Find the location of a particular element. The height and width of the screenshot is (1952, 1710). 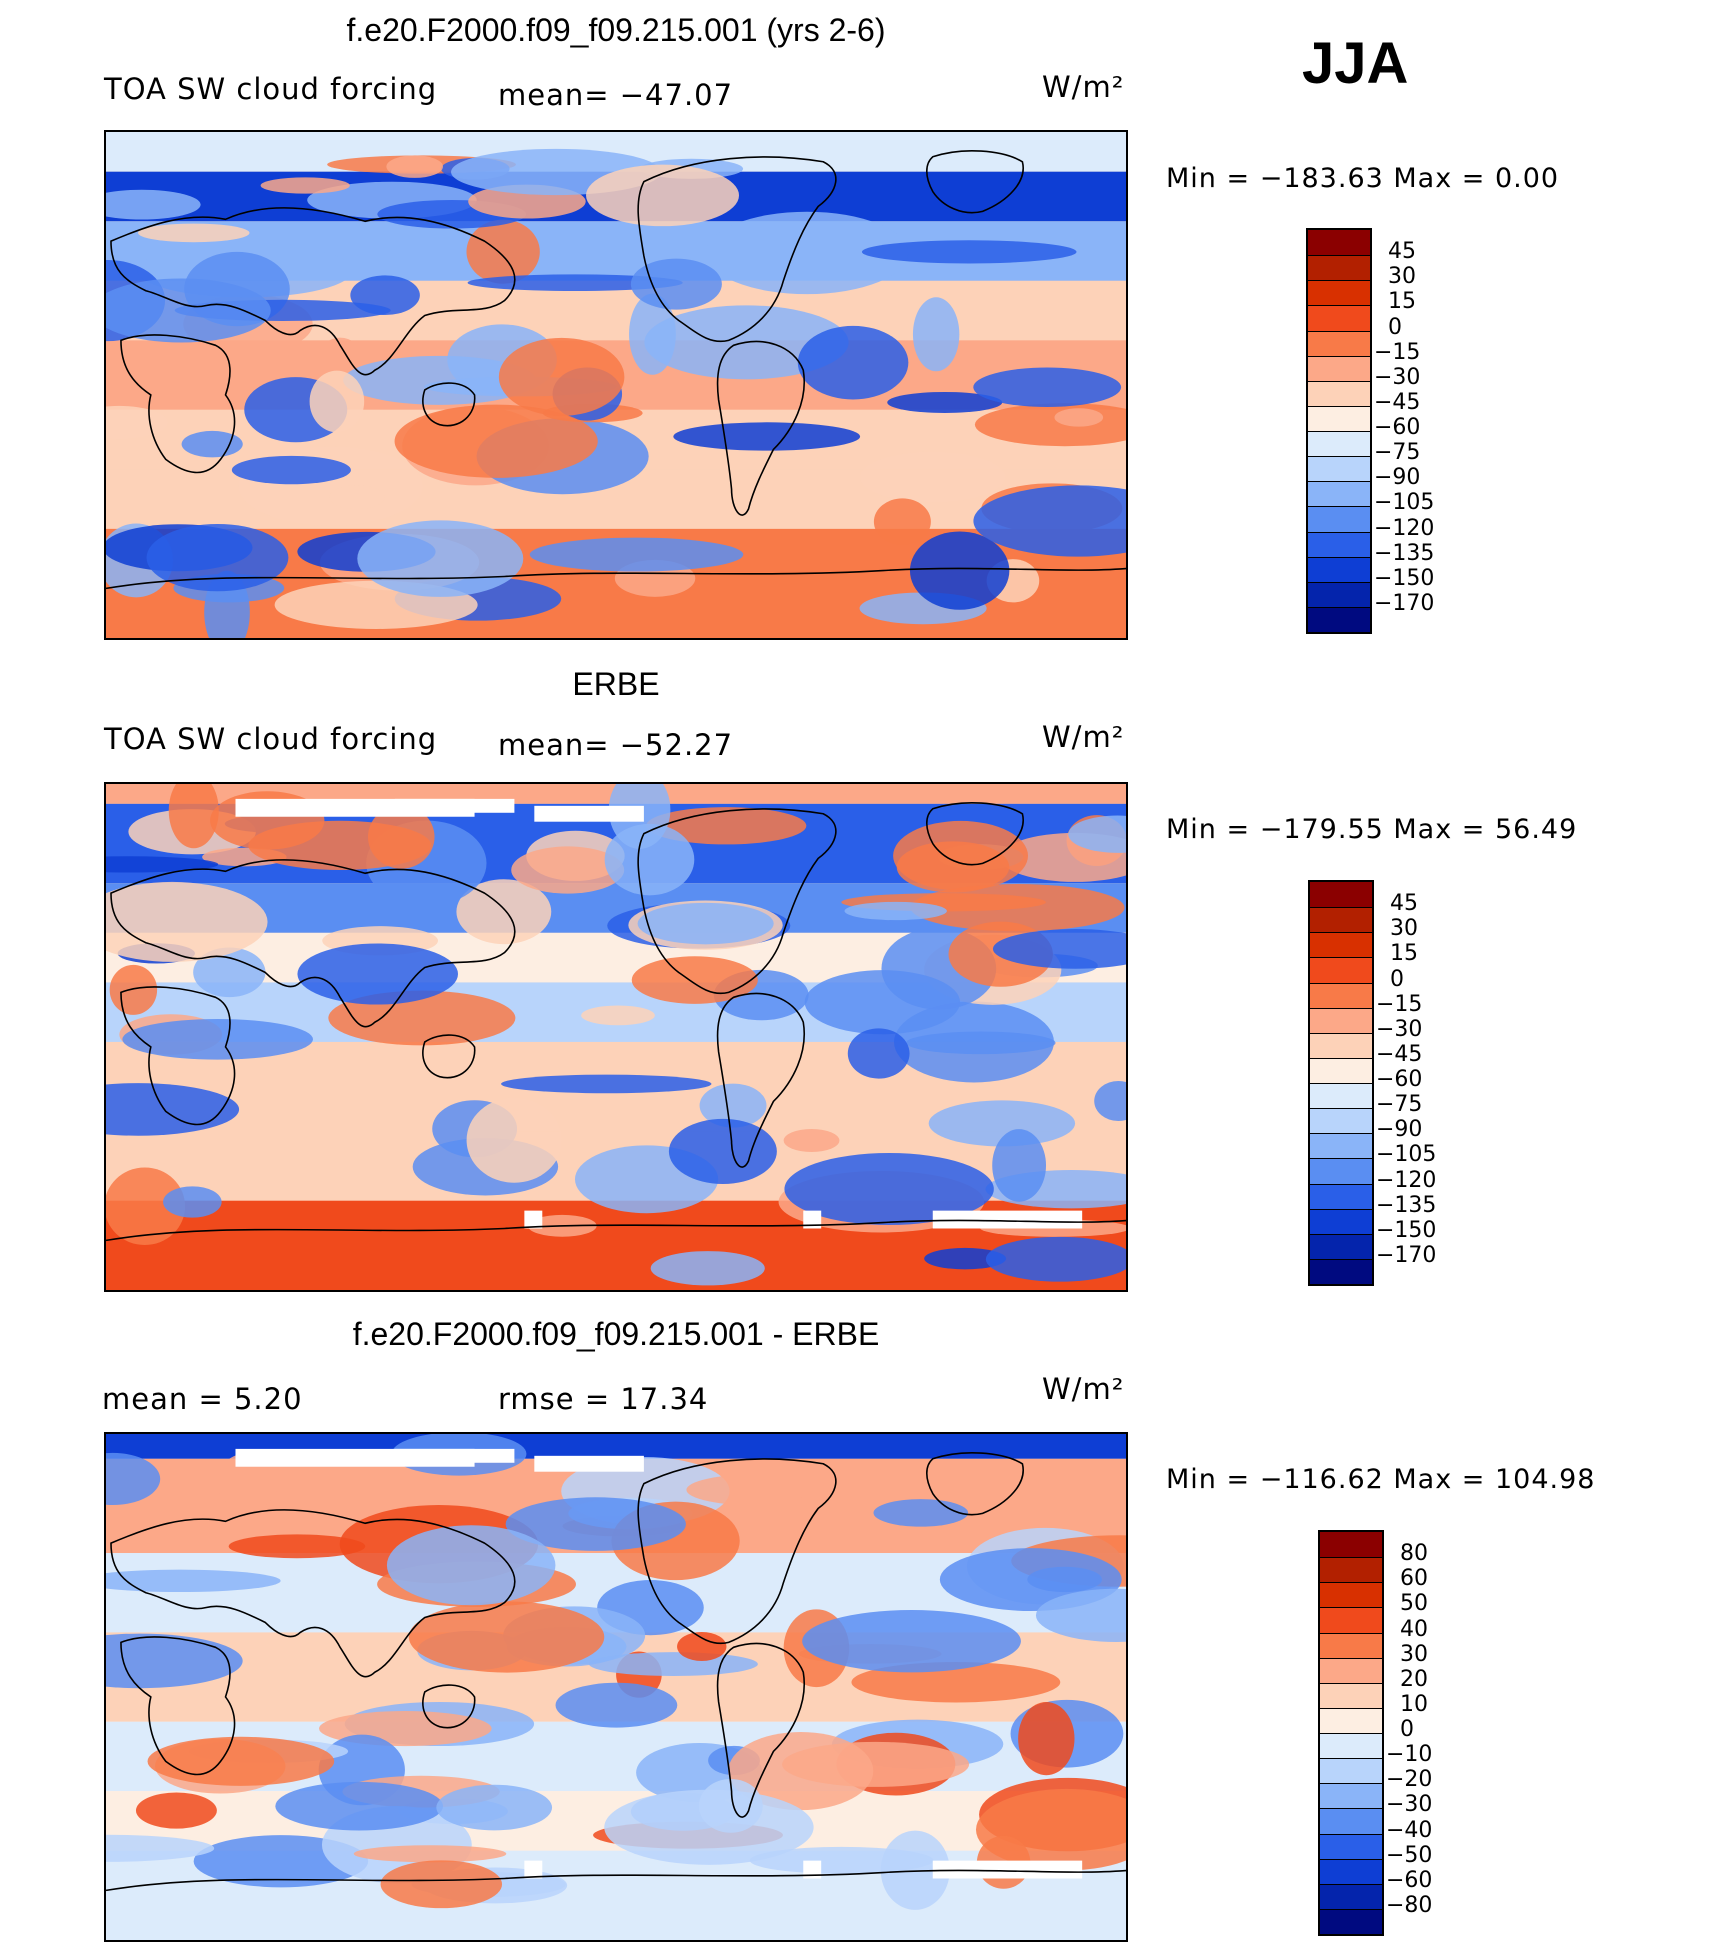

panel-3-units: W/m² is located at coordinates (1083, 1389).